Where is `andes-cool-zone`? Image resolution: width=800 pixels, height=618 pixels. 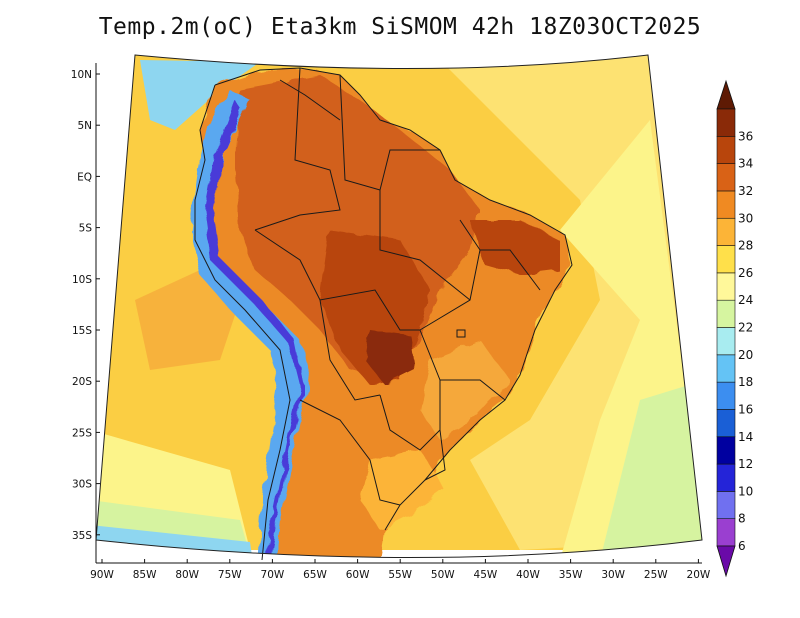
andes-cool-zone is located at coordinates (250, 324).